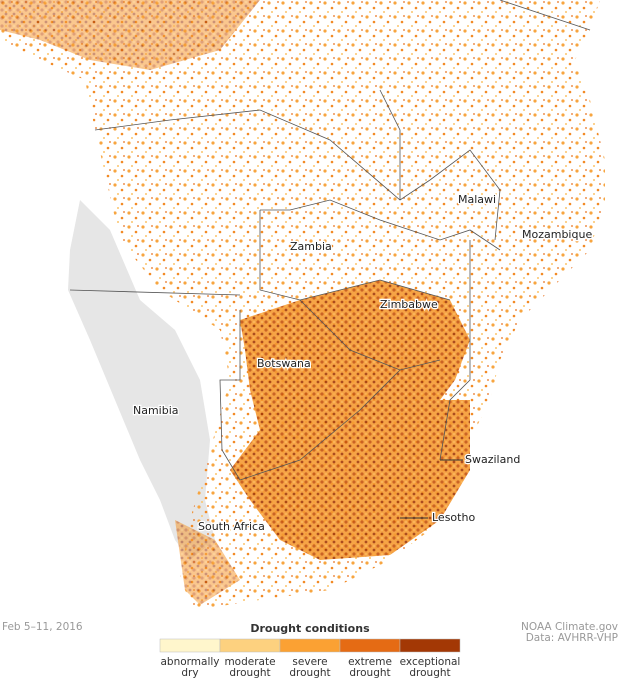 This screenshot has height=686, width=620. Describe the element at coordinates (156, 410) in the screenshot. I see `country-label: Namibia` at that location.